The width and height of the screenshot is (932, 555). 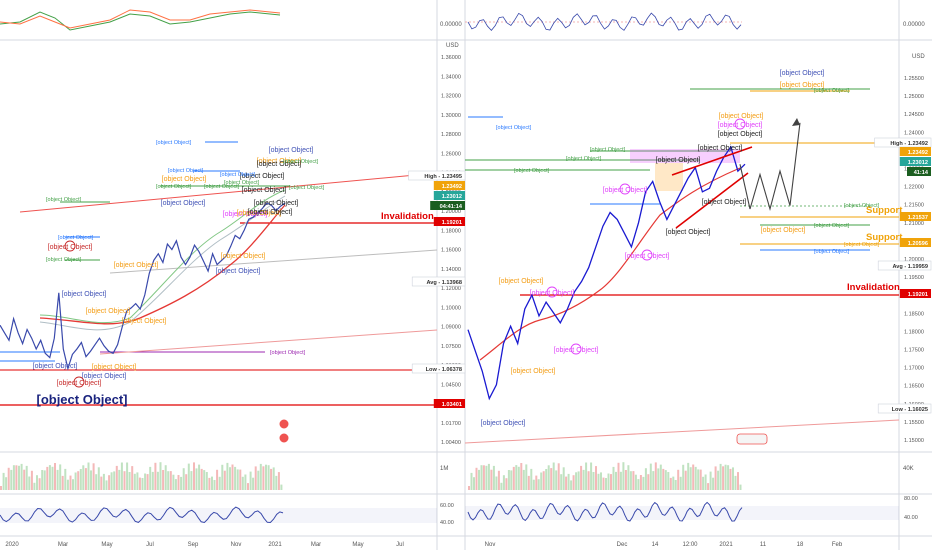 I want to click on left-time-tick: Jul, so click(x=150, y=545).